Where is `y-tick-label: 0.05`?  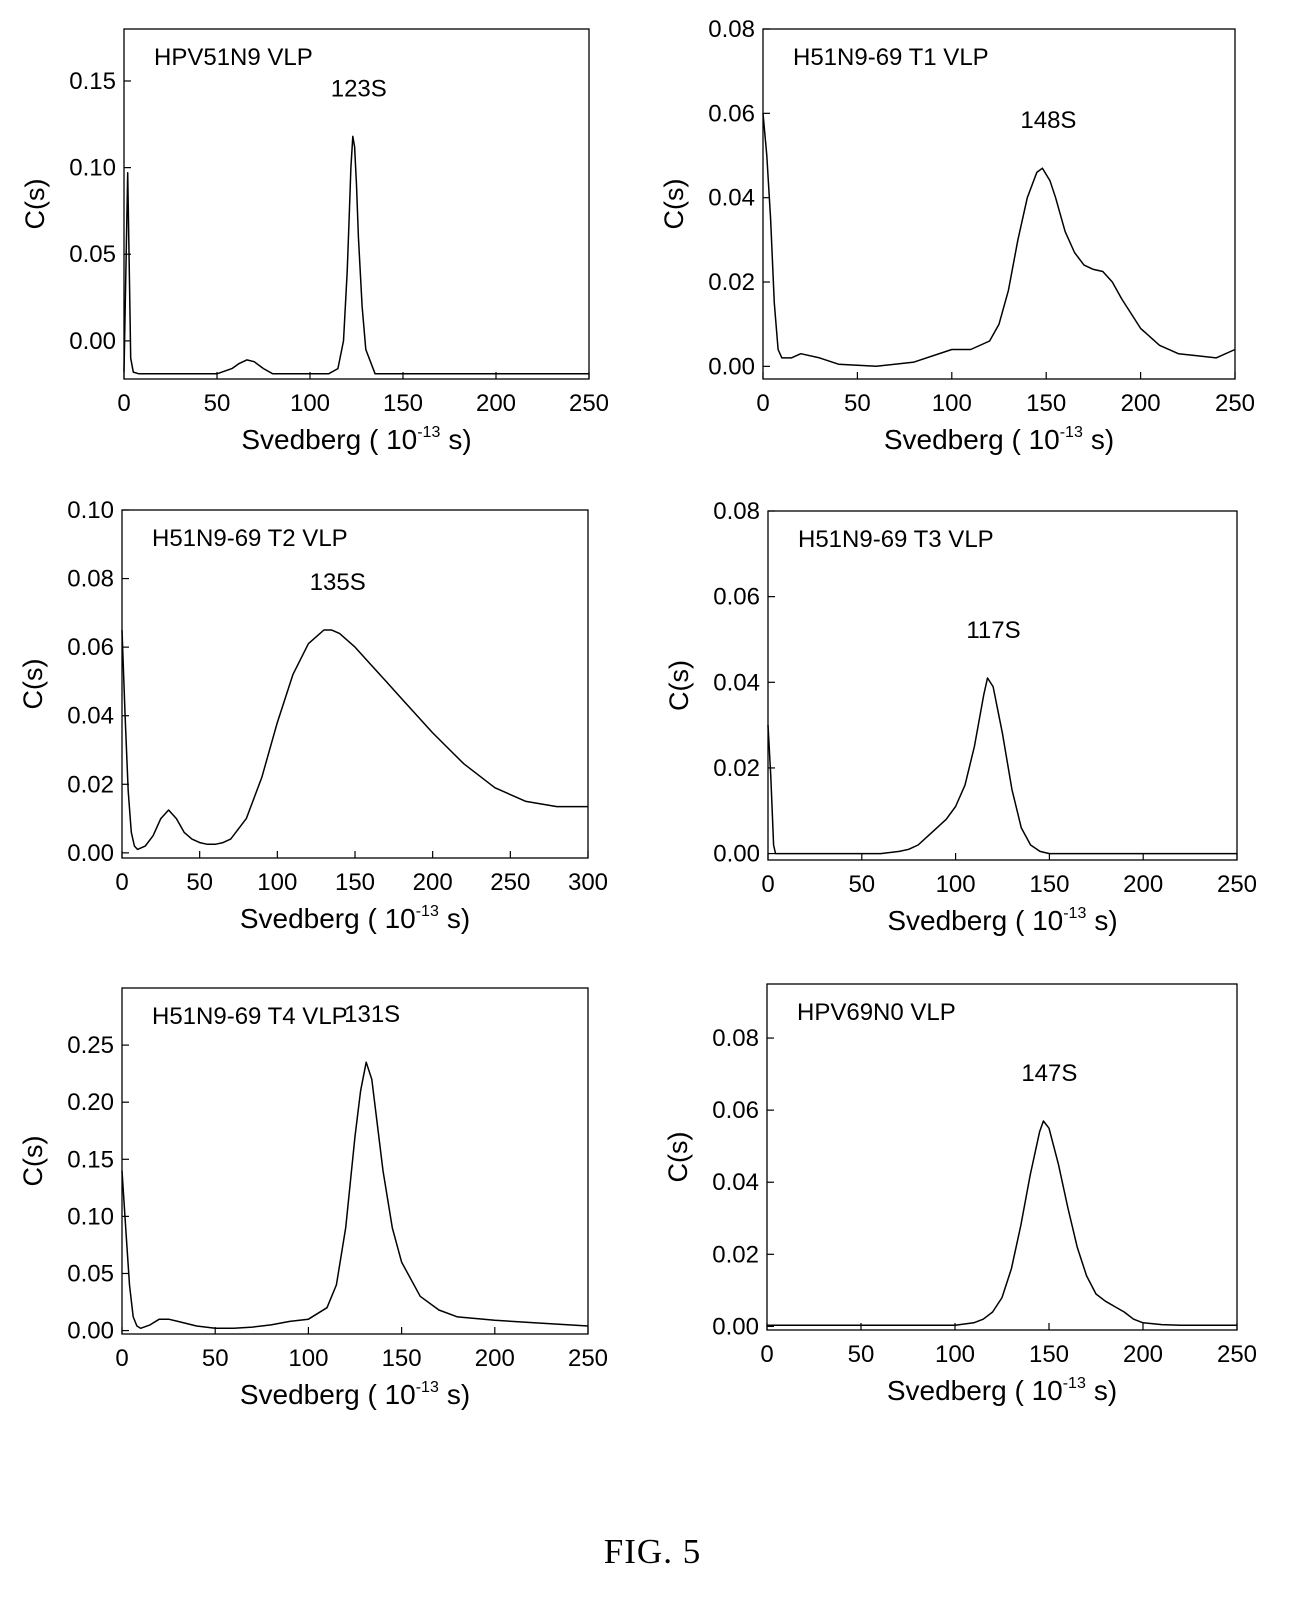
y-tick-label: 0.05 is located at coordinates (92, 254).